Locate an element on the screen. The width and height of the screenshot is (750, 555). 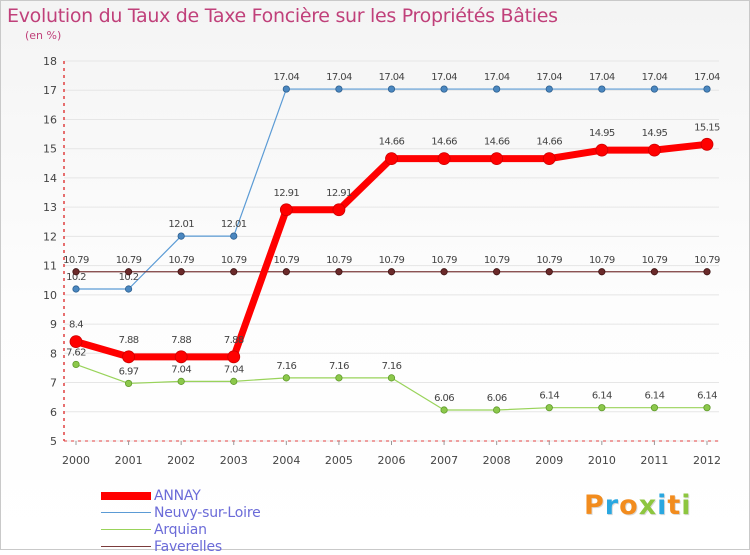
legend: ANNAY Neuvy-sur-Loire Arquian Faverelles is located at coordinates (181, 521).